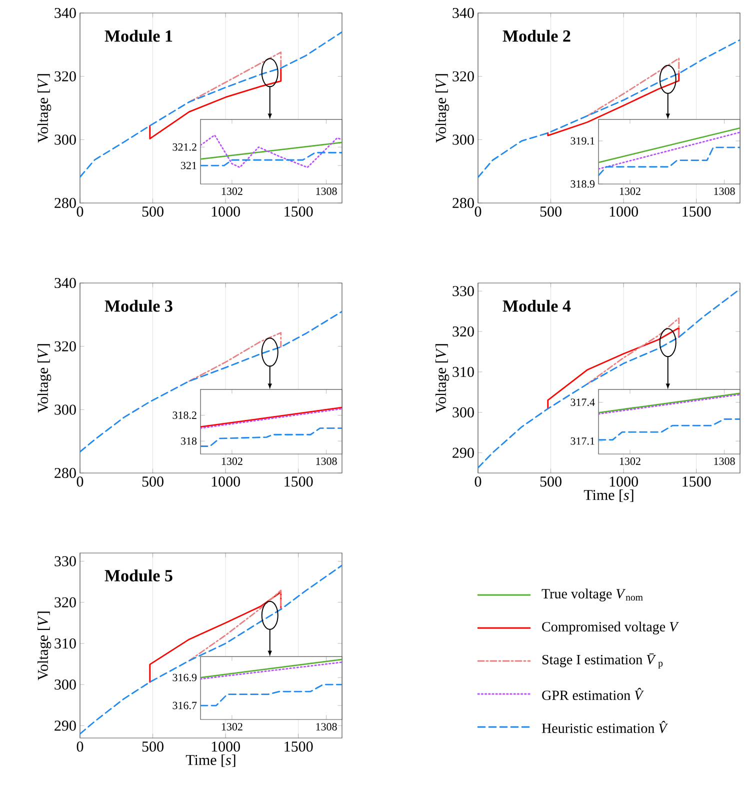 The height and width of the screenshot is (811, 753). What do you see at coordinates (582, 441) in the screenshot?
I see `y-tick-label: 317.1` at bounding box center [582, 441].